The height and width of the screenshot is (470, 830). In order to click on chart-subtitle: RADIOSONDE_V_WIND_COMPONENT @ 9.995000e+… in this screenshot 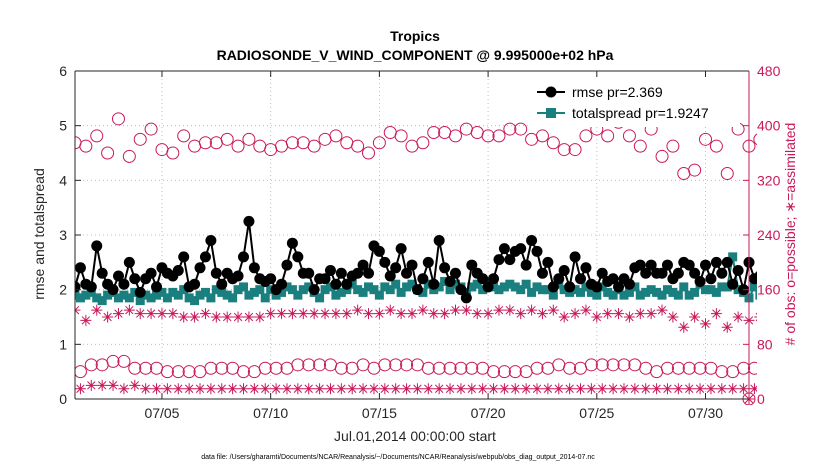, I will do `click(415, 55)`.